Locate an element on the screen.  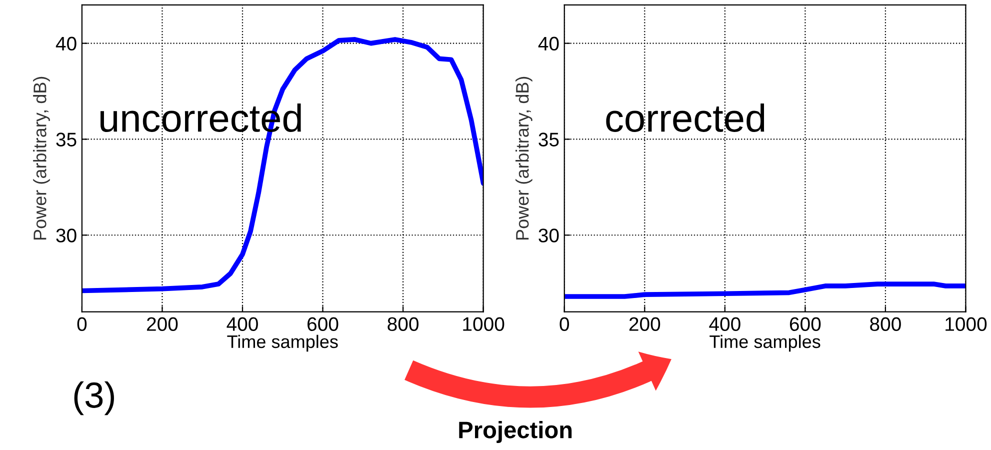
text: (3) is located at coordinates (94, 398).